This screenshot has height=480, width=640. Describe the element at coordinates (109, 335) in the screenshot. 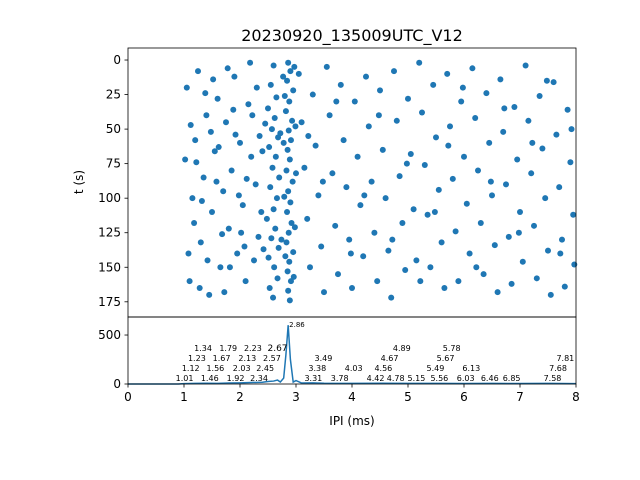

I see `y-tick-label: 500` at that location.